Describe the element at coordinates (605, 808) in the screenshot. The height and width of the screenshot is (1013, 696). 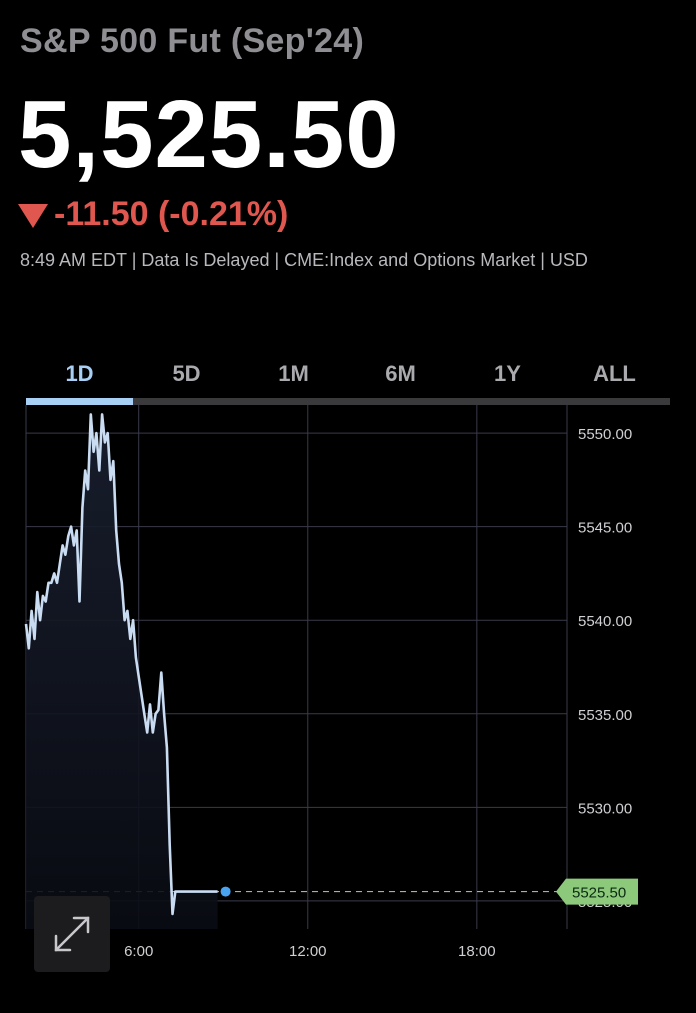
I see `y-tick-label: 5530.00` at that location.